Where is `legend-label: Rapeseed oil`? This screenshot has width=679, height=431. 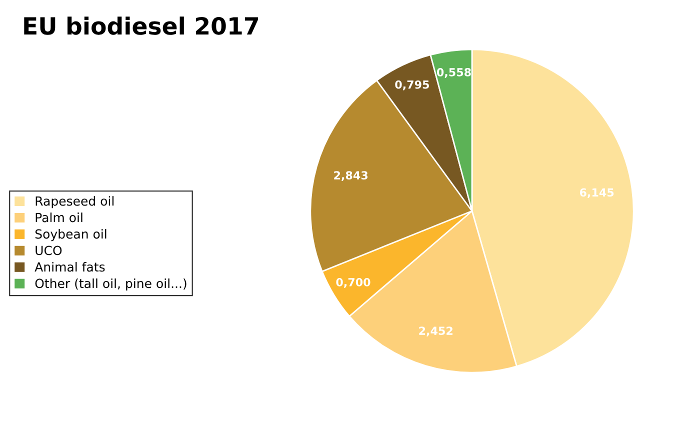
legend-label: Rapeseed oil is located at coordinates (75, 202).